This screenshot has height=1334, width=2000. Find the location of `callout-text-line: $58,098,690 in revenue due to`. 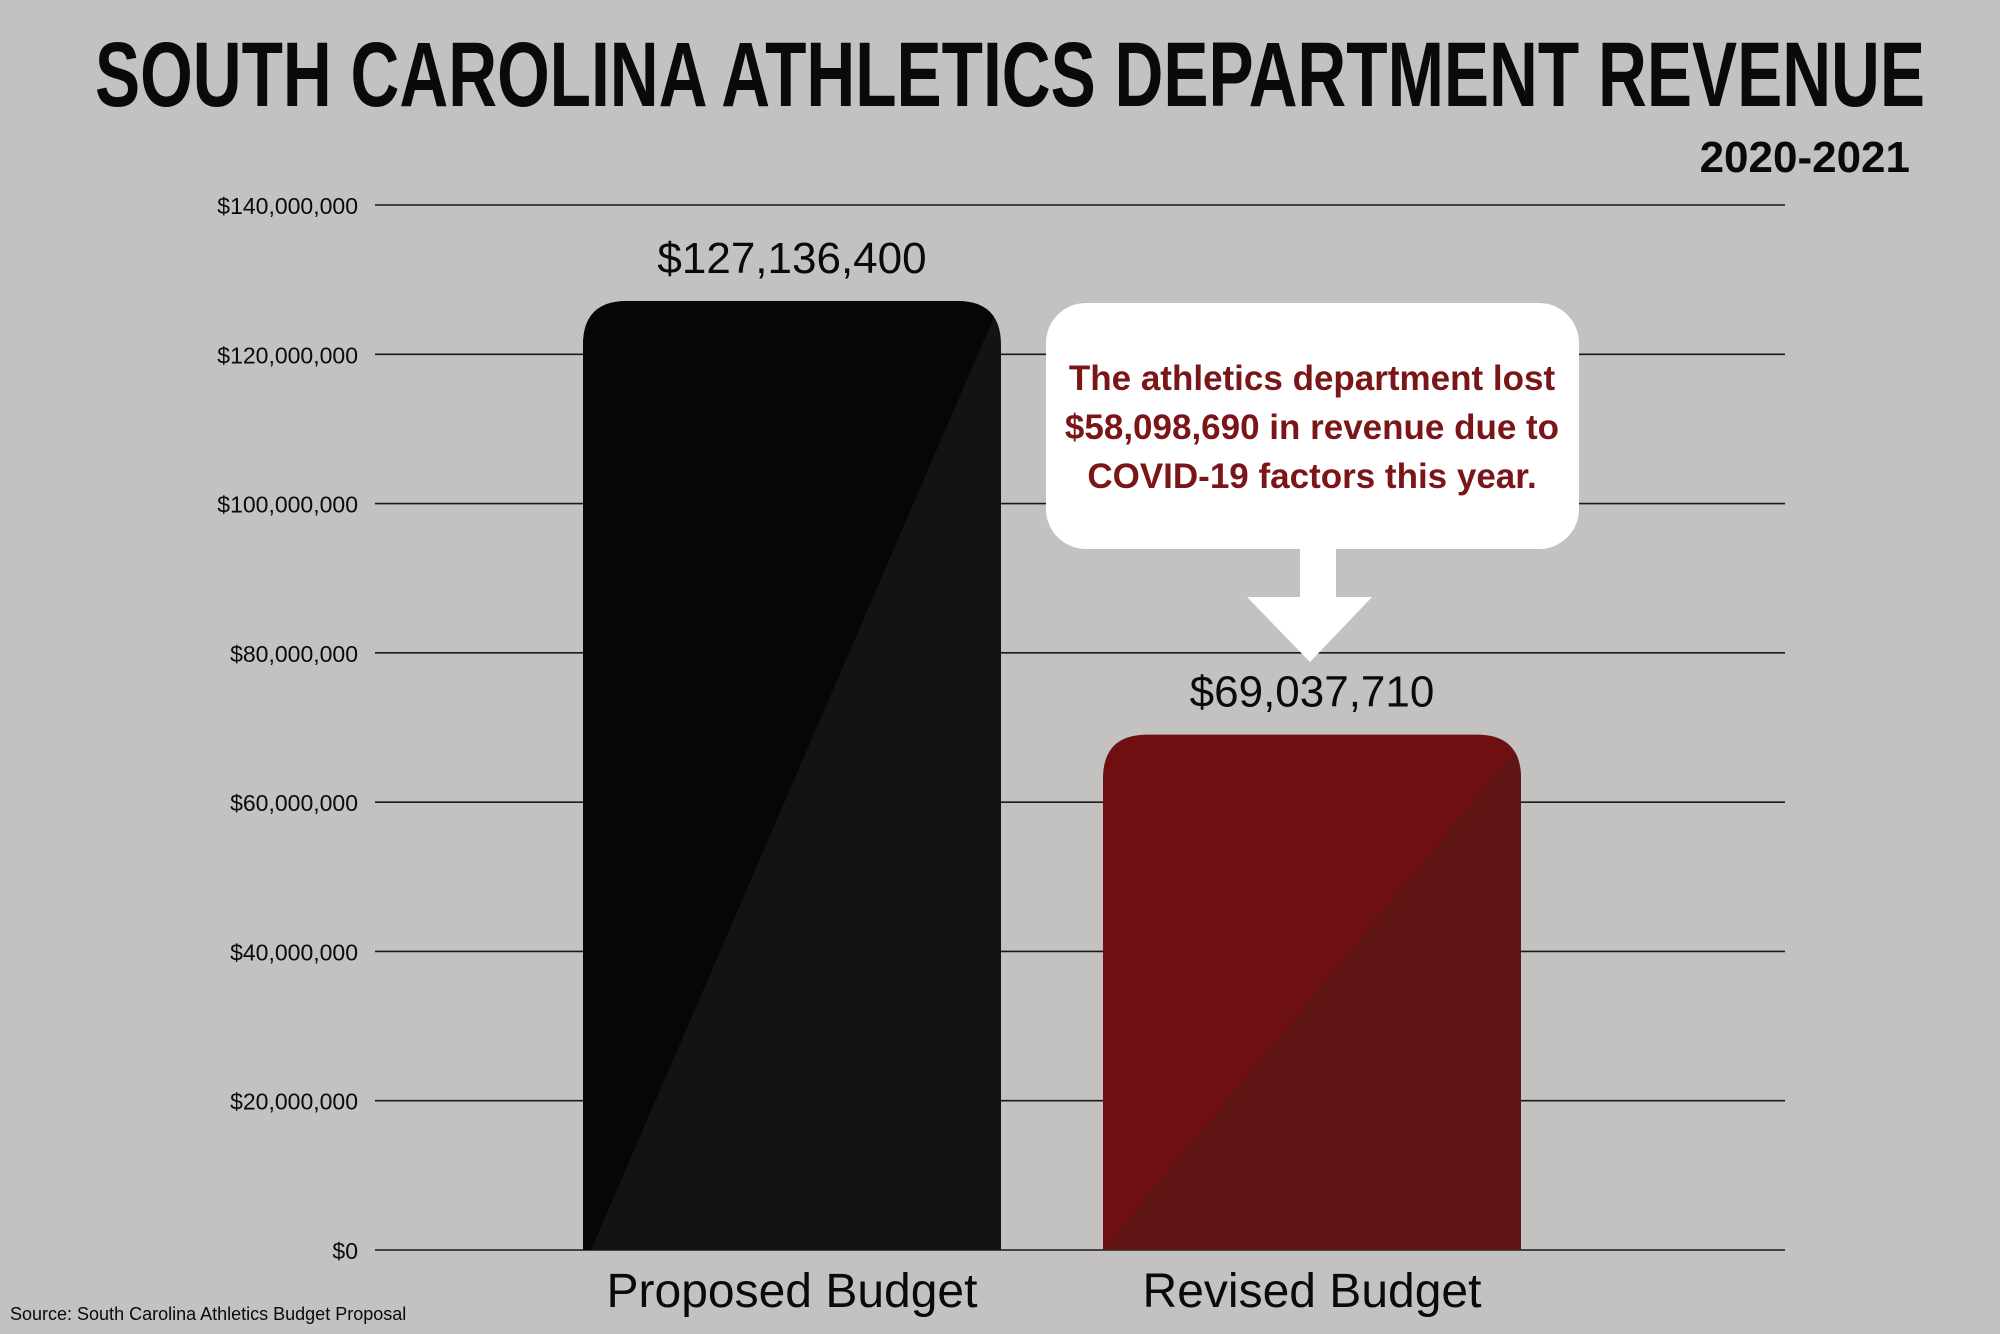

callout-text-line: $58,098,690 in revenue due to is located at coordinates (1312, 427).